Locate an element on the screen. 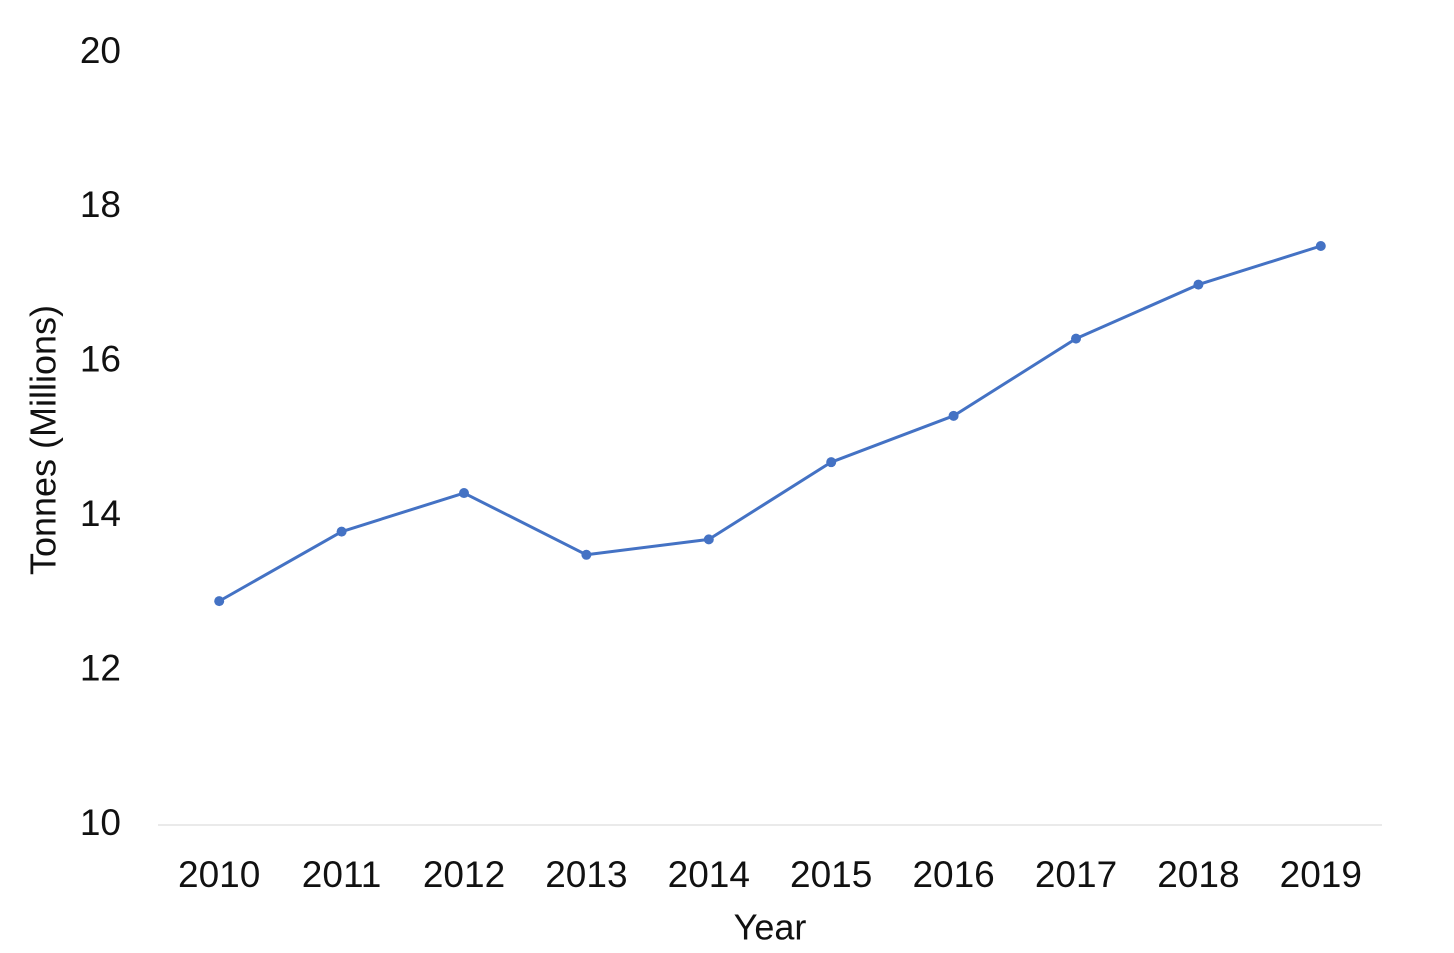 Image resolution: width=1454 pixels, height=953 pixels. x-tick-label: 2015 is located at coordinates (831, 874).